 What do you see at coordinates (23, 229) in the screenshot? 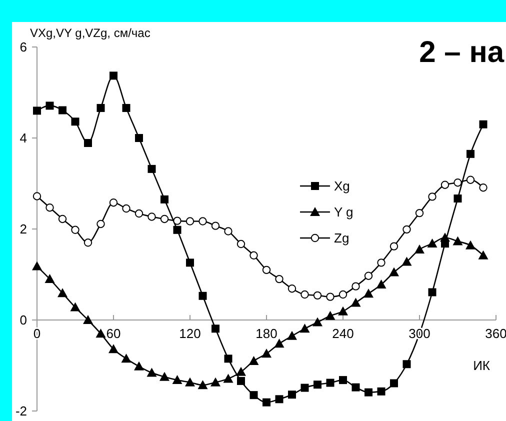
I see `y-tick-label: 2` at bounding box center [23, 229].